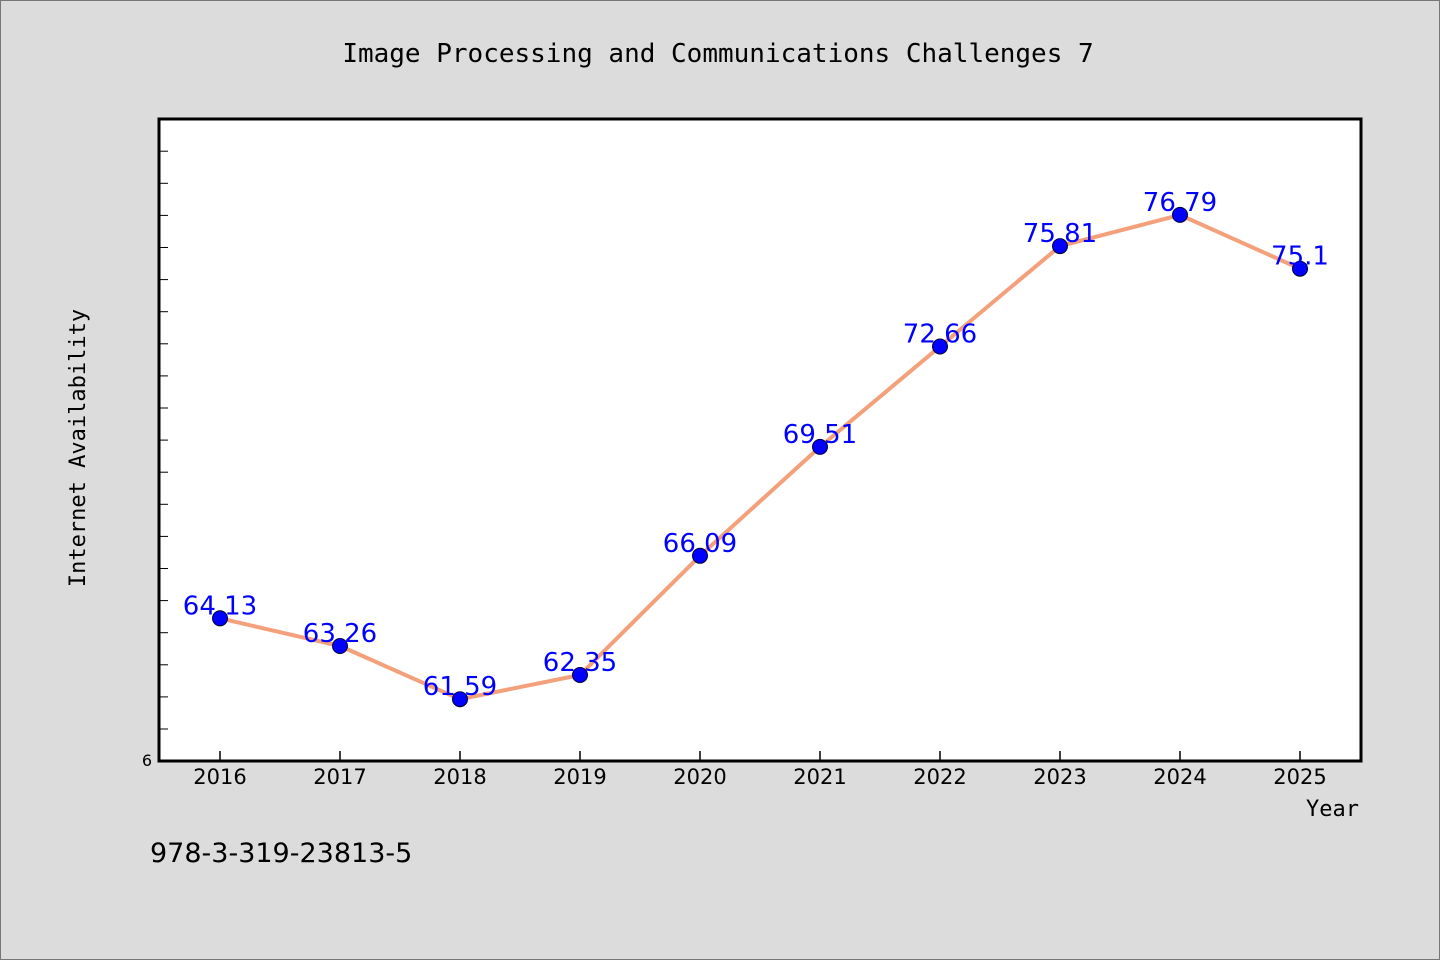 The width and height of the screenshot is (1440, 960). What do you see at coordinates (580, 663) in the screenshot?
I see `data-label: 62.35` at bounding box center [580, 663].